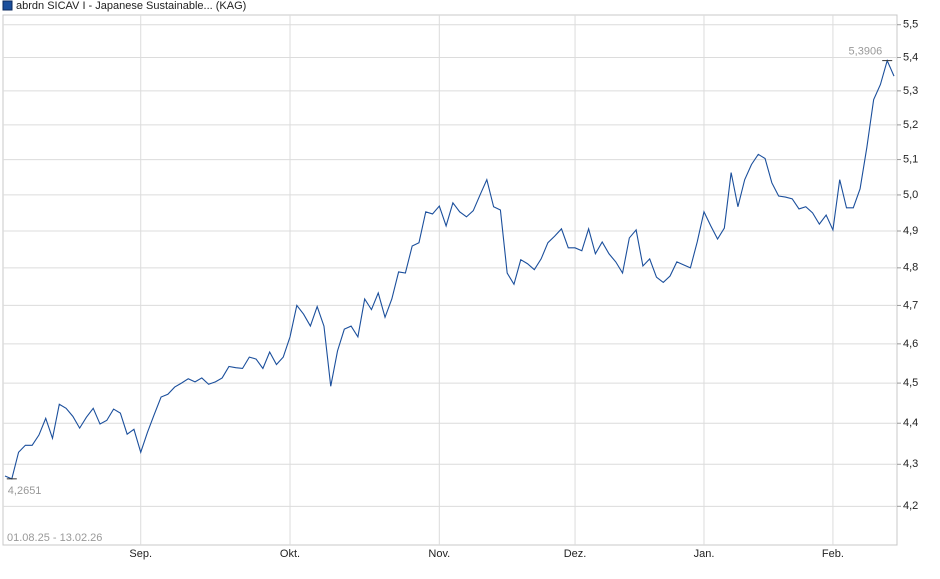 This screenshot has width=940, height=579. I want to click on y-tick-label: 4,2, so click(910, 506).